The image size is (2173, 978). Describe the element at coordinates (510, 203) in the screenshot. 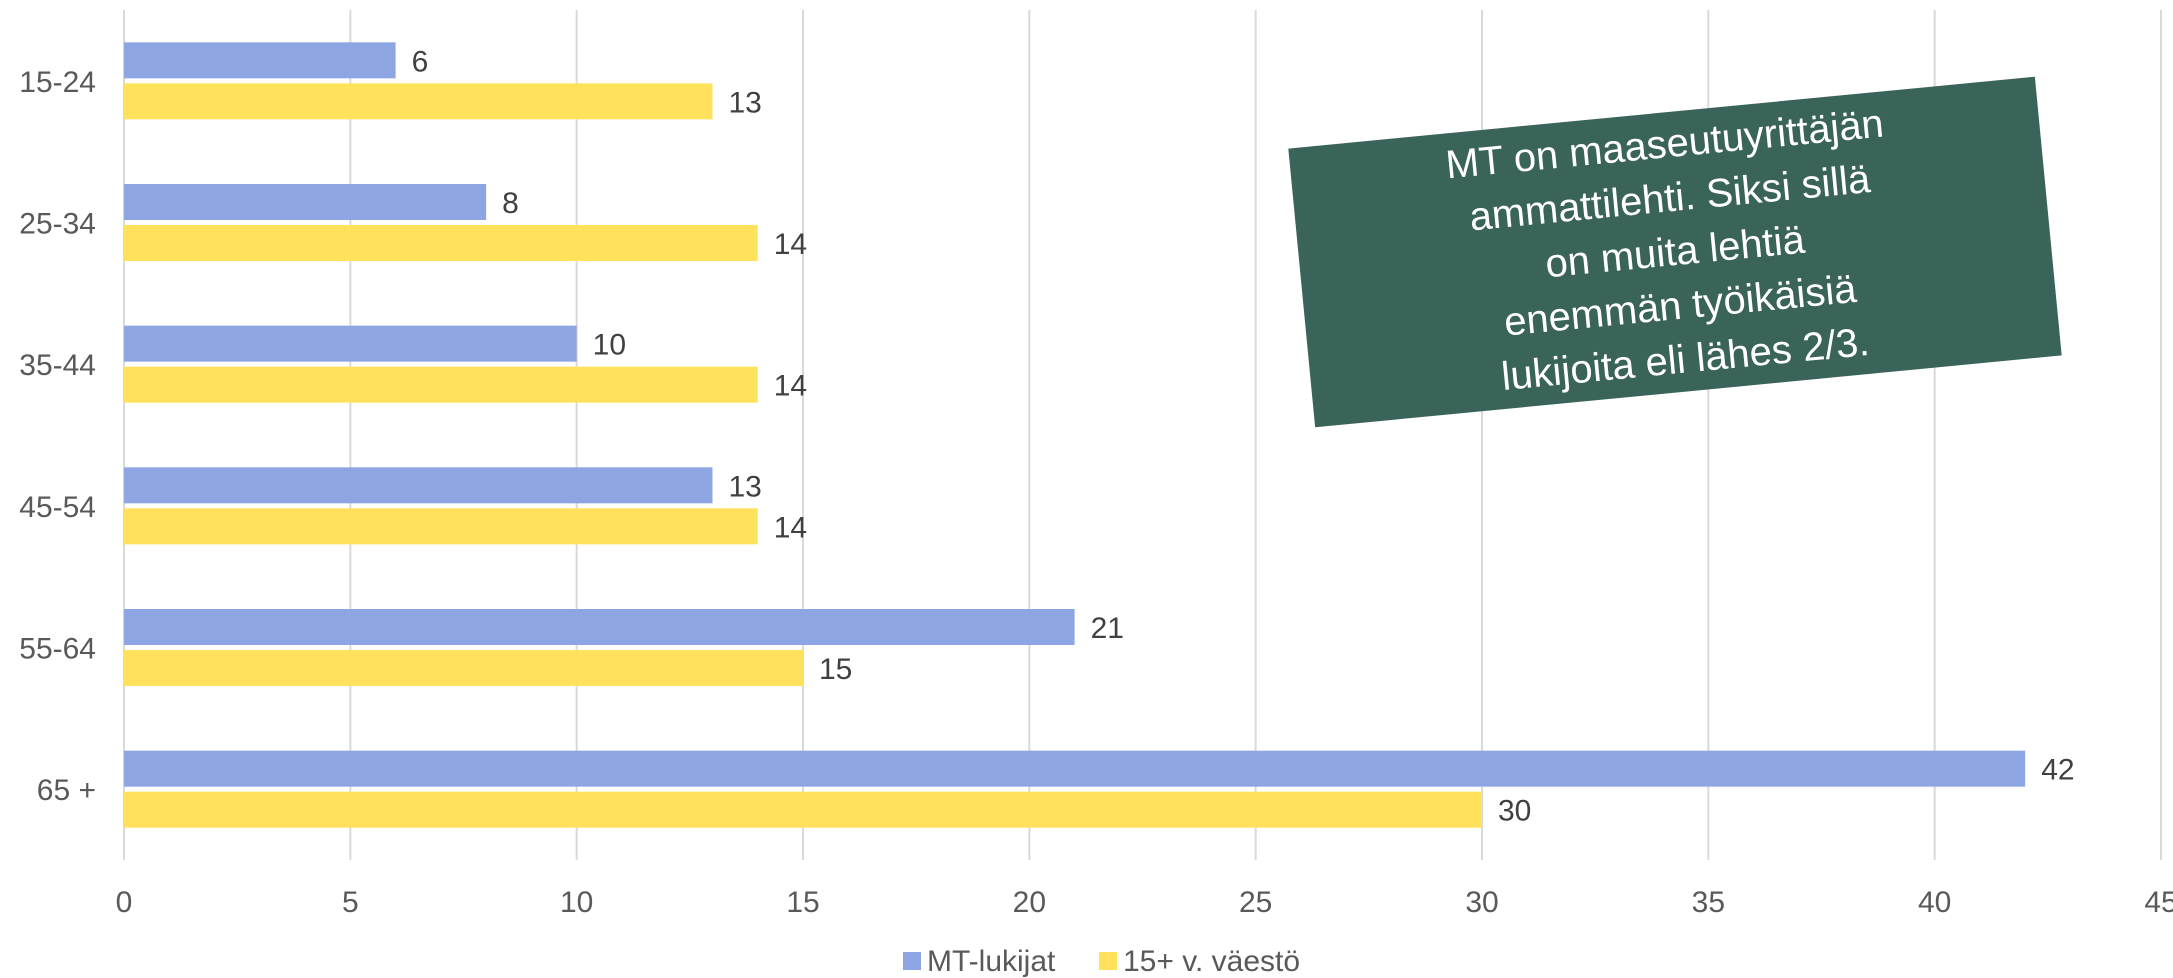

I see `data-label: 8` at that location.